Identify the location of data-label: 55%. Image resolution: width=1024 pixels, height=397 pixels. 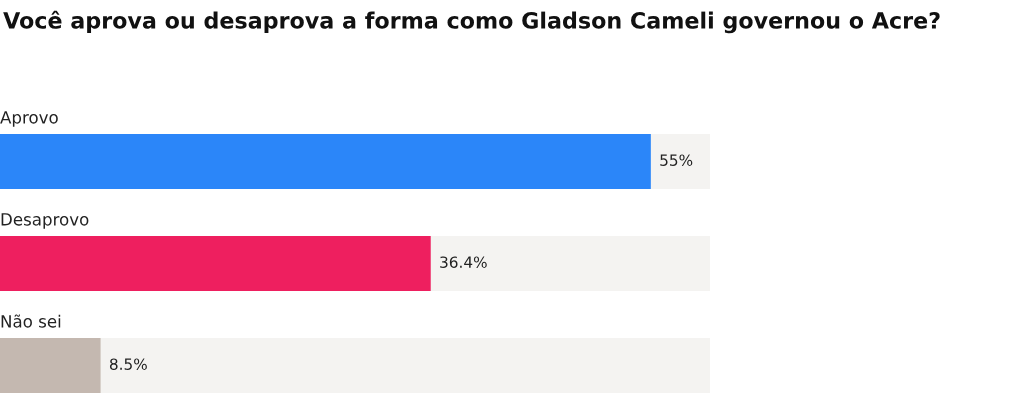
(676, 160).